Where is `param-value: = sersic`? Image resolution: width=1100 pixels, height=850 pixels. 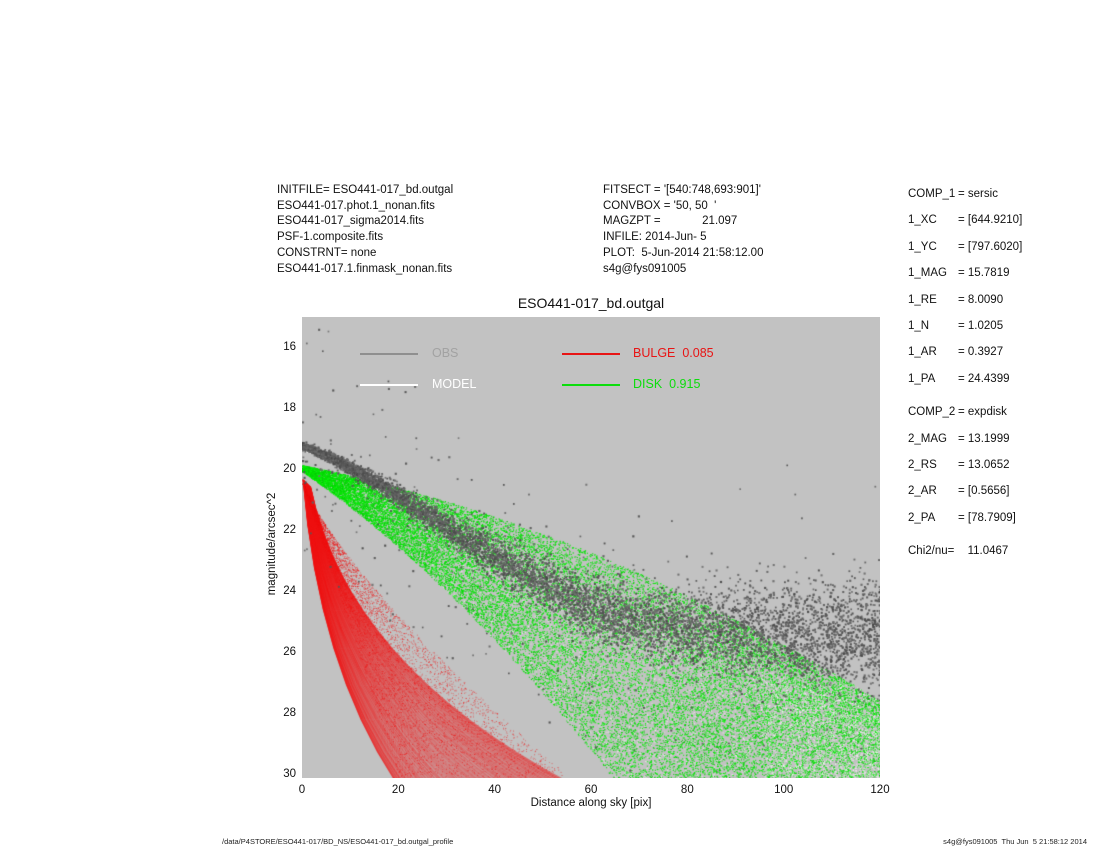
param-value: = sersic is located at coordinates (978, 194).